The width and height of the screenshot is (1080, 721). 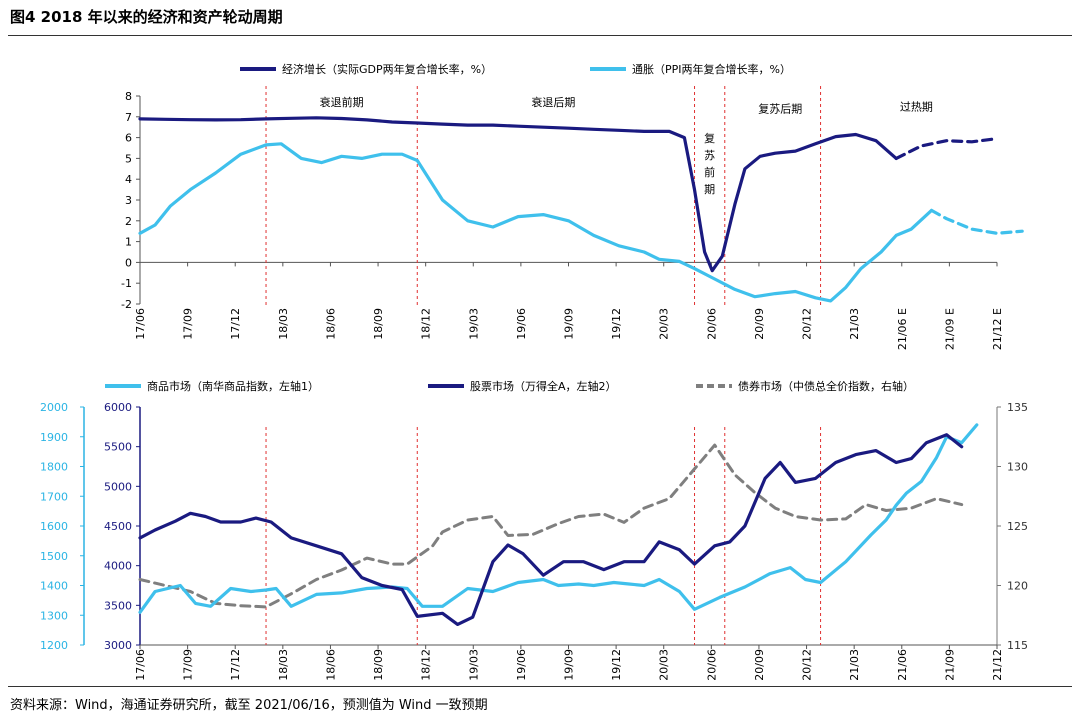 What do you see at coordinates (54, 496) in the screenshot?
I see `left-axis1-label: 1700` at bounding box center [54, 496].